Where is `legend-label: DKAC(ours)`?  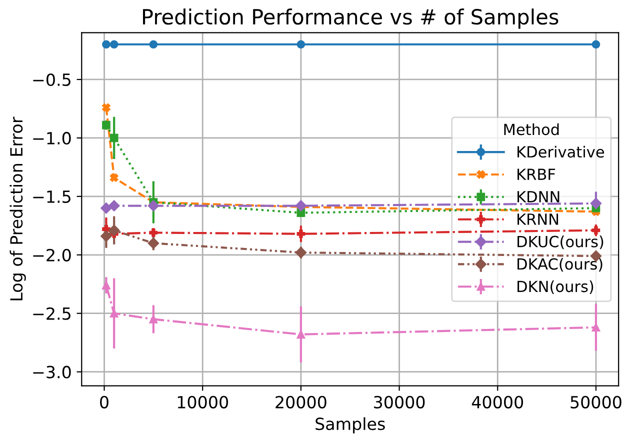
legend-label: DKAC(ours) is located at coordinates (560, 265).